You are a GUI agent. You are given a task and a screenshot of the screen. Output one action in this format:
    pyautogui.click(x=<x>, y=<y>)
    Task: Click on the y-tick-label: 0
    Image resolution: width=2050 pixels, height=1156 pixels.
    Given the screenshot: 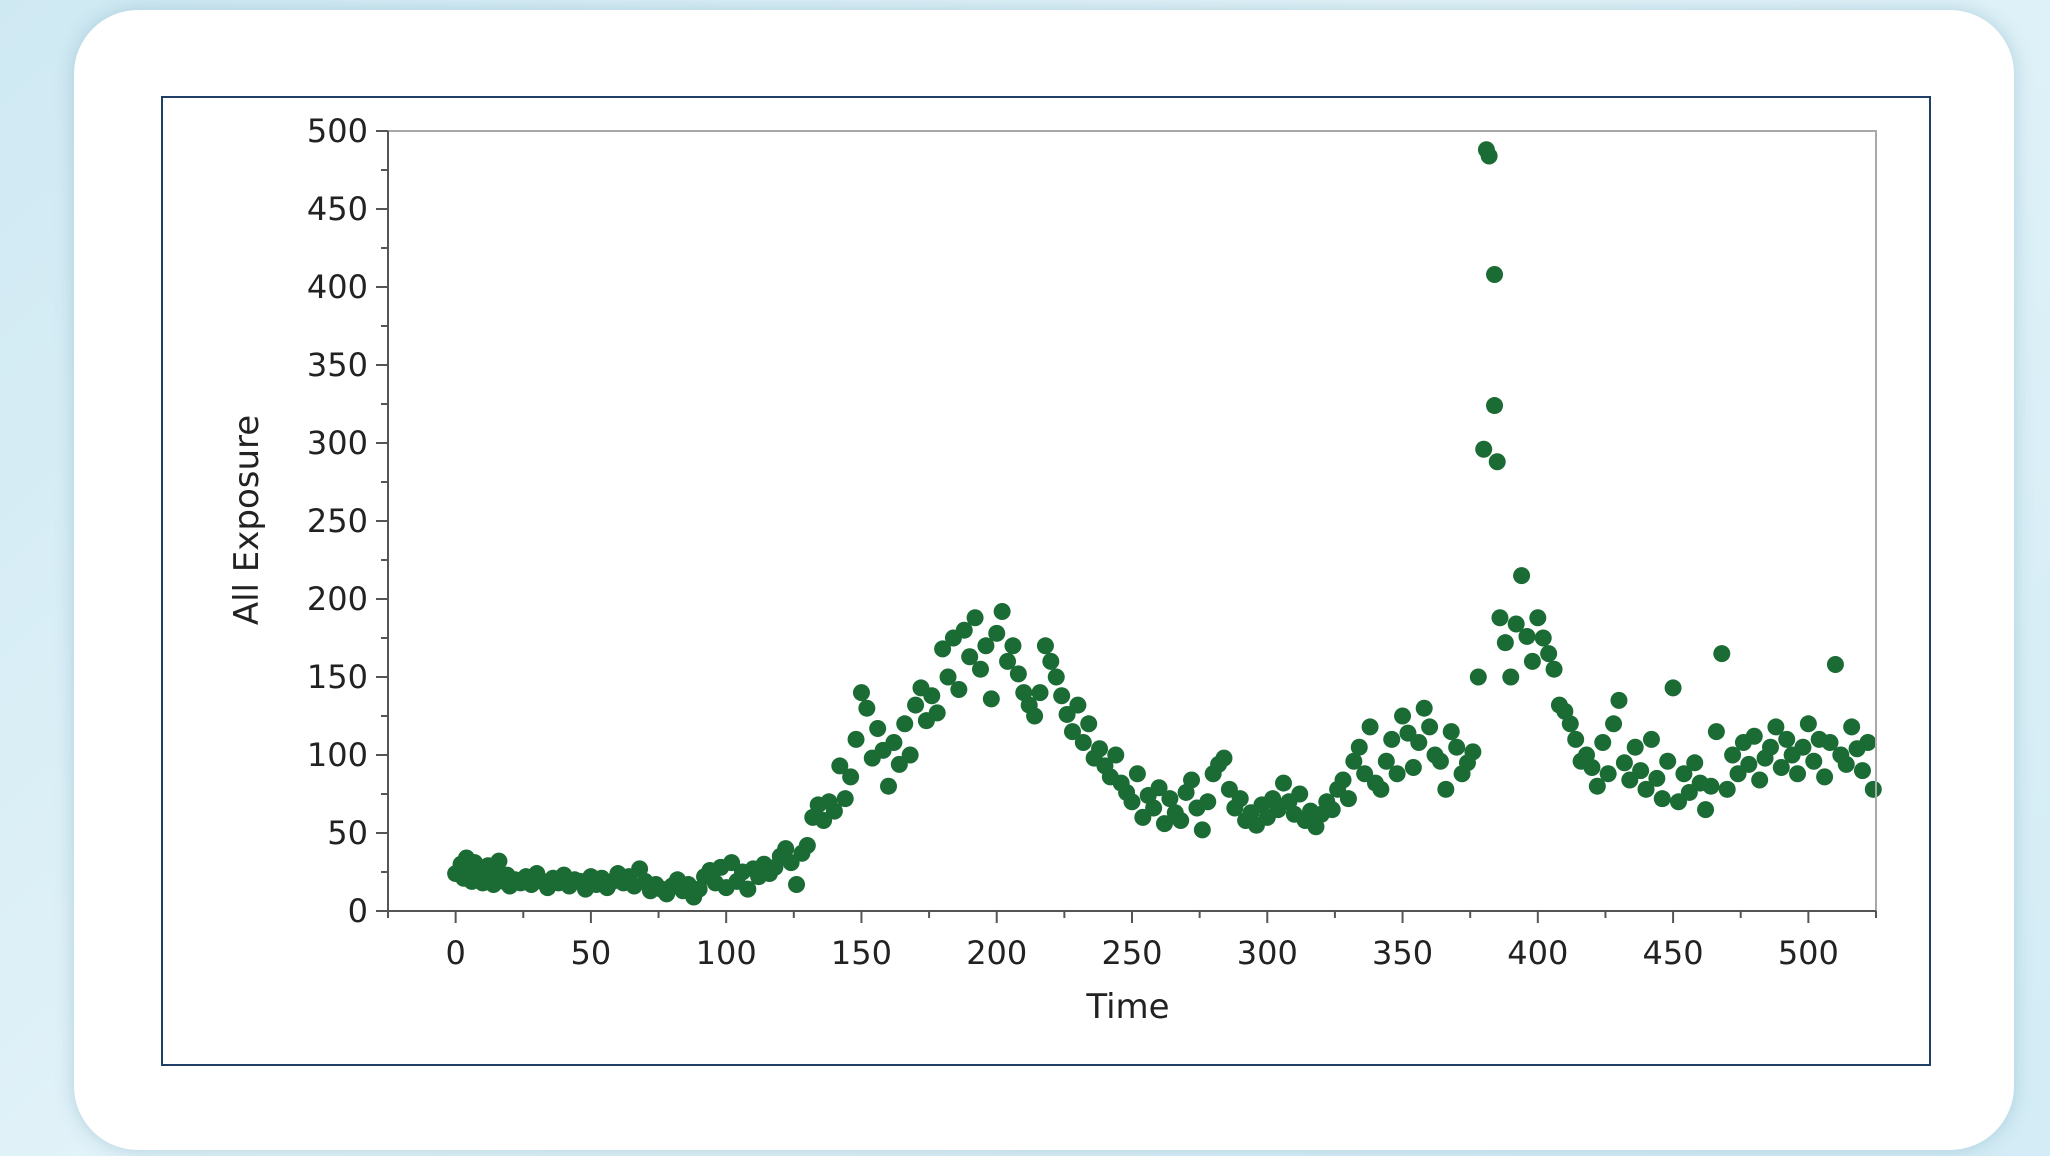 What is the action you would take?
    pyautogui.click(x=358, y=911)
    